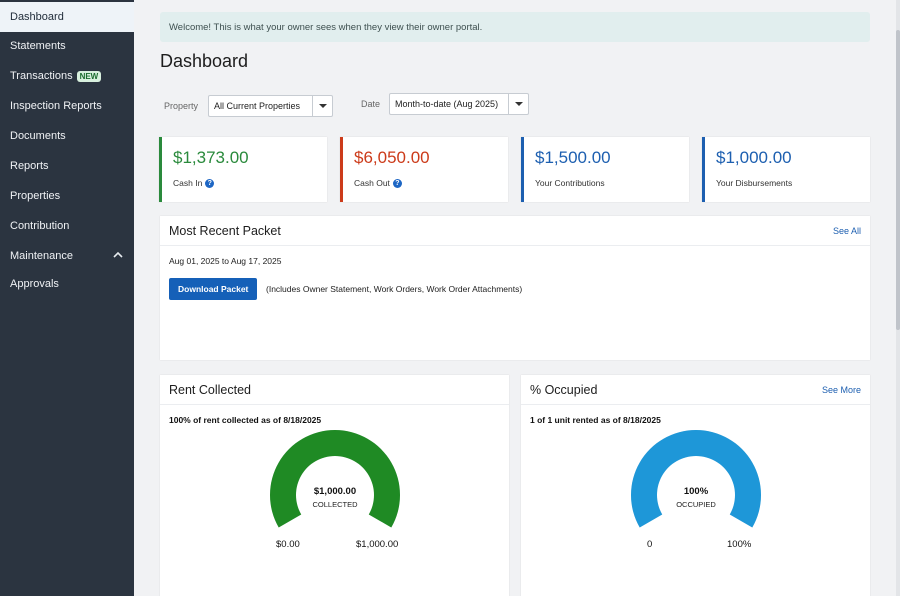 The width and height of the screenshot is (900, 596). What do you see at coordinates (570, 183) in the screenshot?
I see `contributions-label: Your Contributions` at bounding box center [570, 183].